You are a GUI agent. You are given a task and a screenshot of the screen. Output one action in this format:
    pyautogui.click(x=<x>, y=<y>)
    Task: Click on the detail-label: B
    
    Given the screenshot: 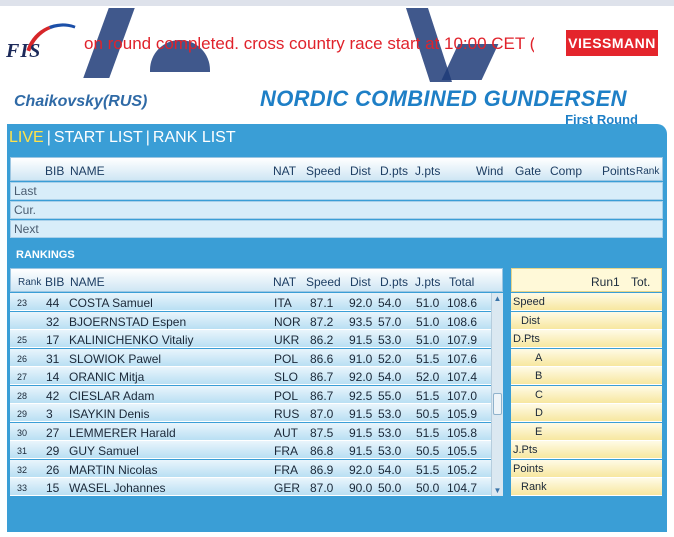 What is the action you would take?
    pyautogui.click(x=539, y=376)
    